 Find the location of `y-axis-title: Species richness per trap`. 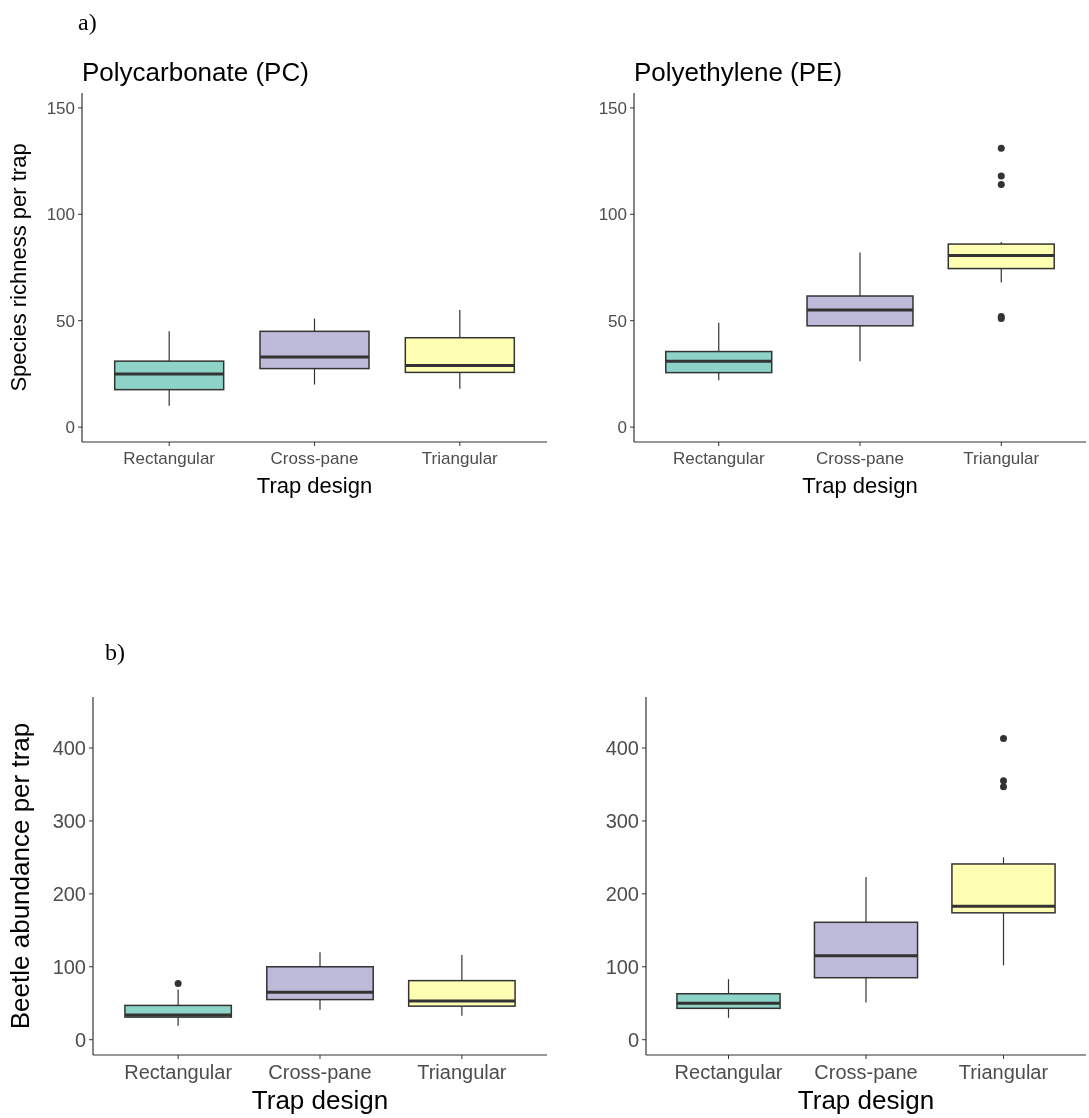

y-axis-title: Species richness per trap is located at coordinates (18, 267).